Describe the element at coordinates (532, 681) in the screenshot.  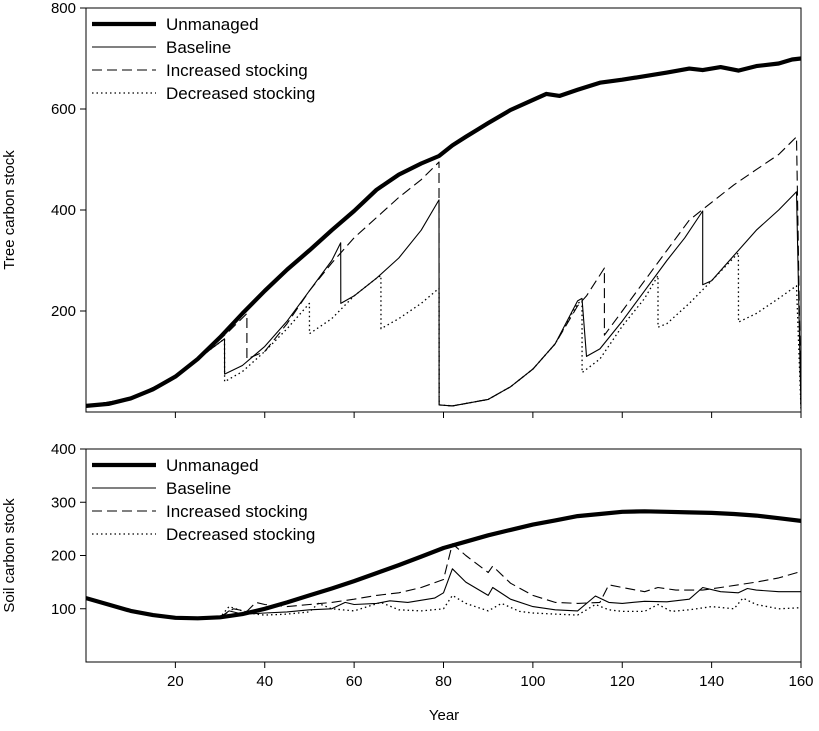
I see `x-tick-label: 100` at that location.